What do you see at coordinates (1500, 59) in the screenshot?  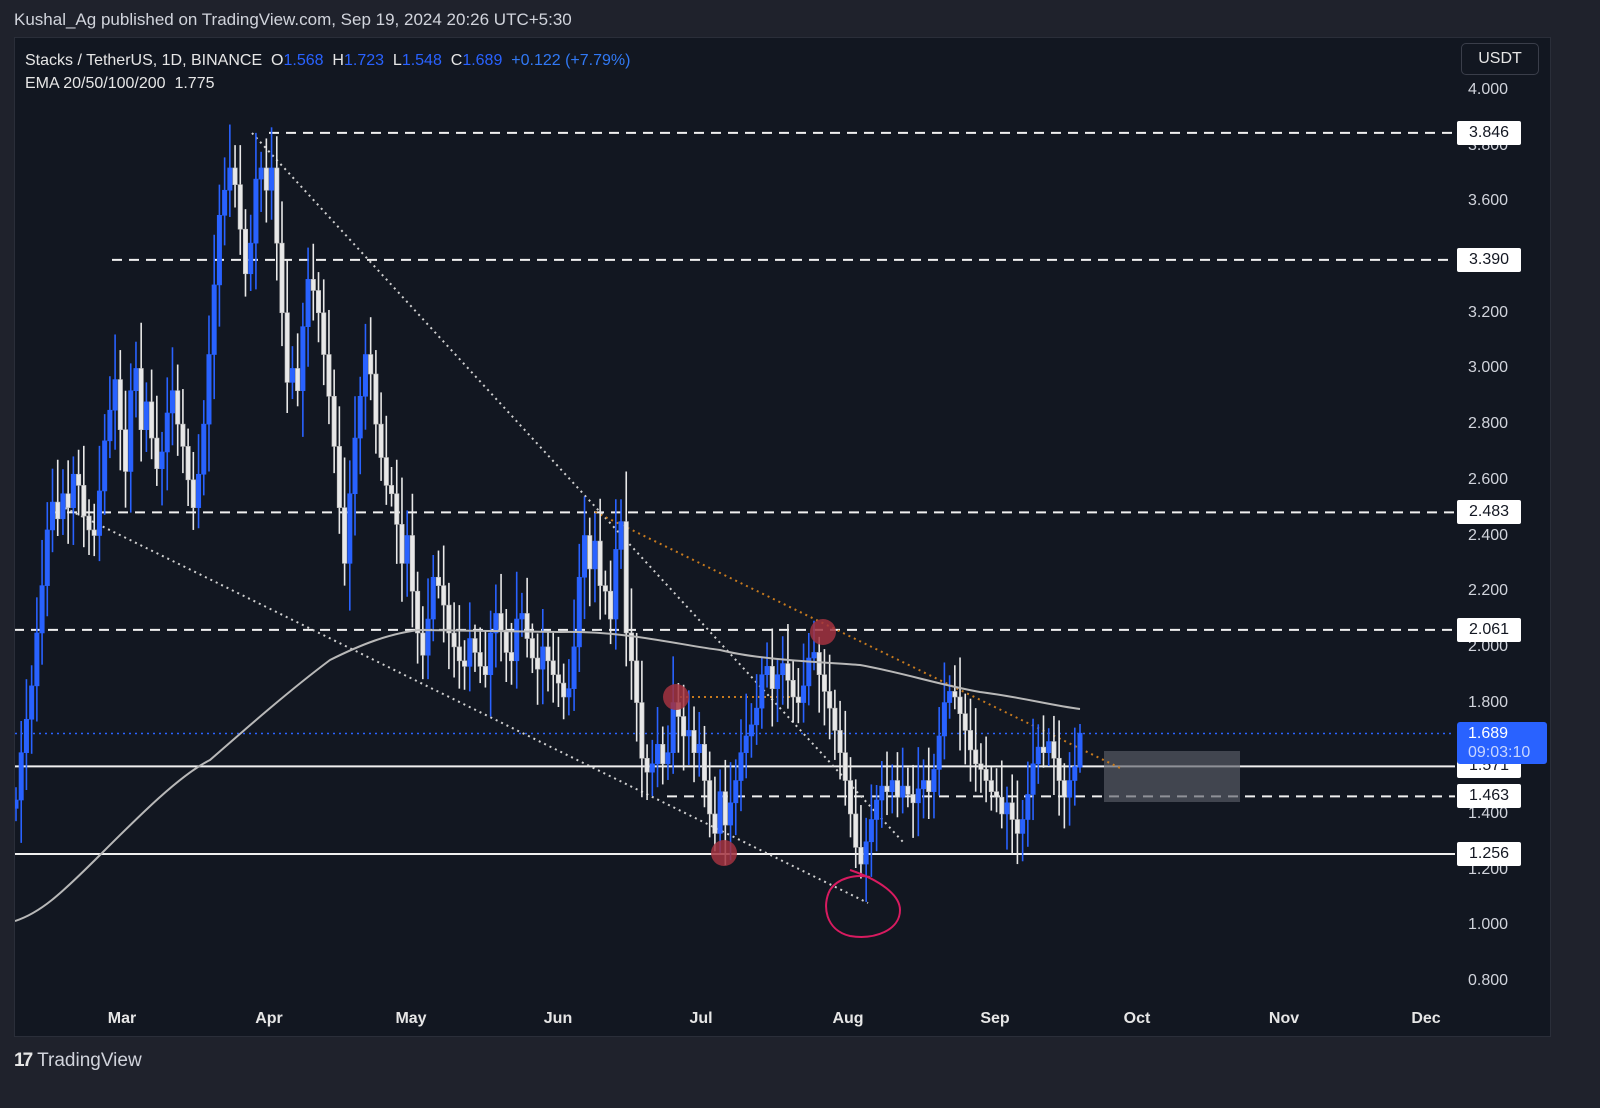 I see `currency-button: USDT` at bounding box center [1500, 59].